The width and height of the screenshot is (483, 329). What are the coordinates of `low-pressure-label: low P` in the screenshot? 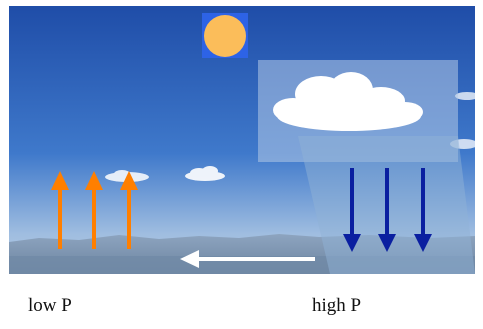 It's located at (50, 305).